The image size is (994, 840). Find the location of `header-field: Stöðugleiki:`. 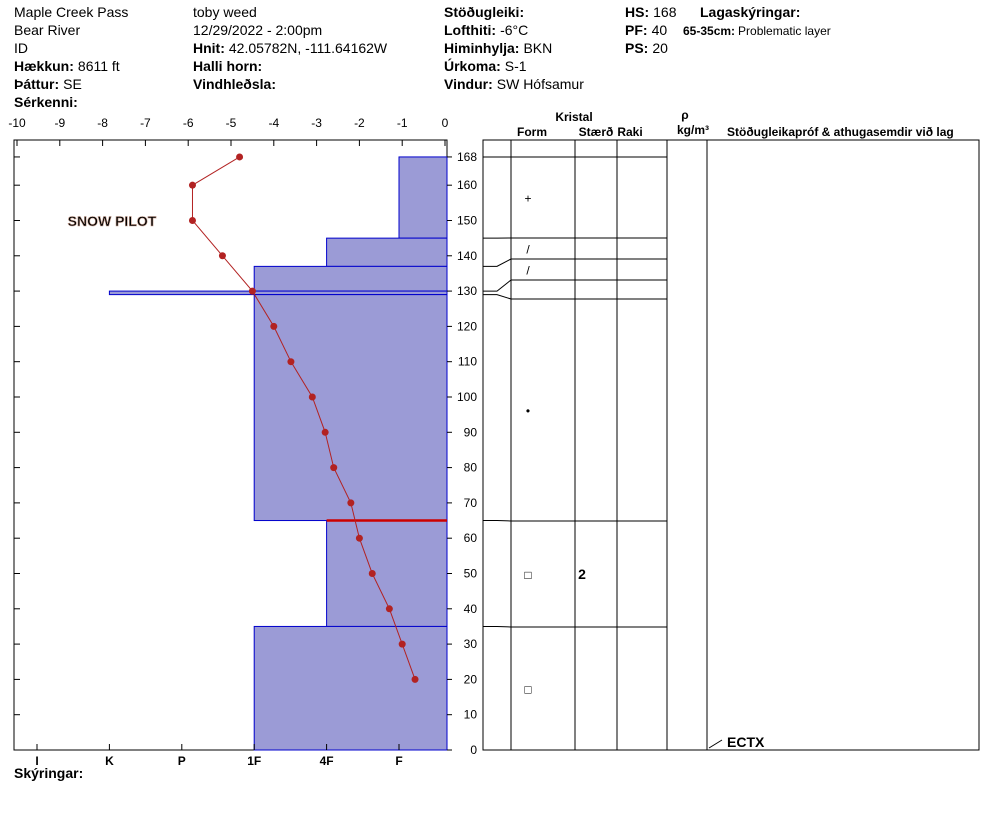

header-field: Stöðugleiki: is located at coordinates (484, 12).